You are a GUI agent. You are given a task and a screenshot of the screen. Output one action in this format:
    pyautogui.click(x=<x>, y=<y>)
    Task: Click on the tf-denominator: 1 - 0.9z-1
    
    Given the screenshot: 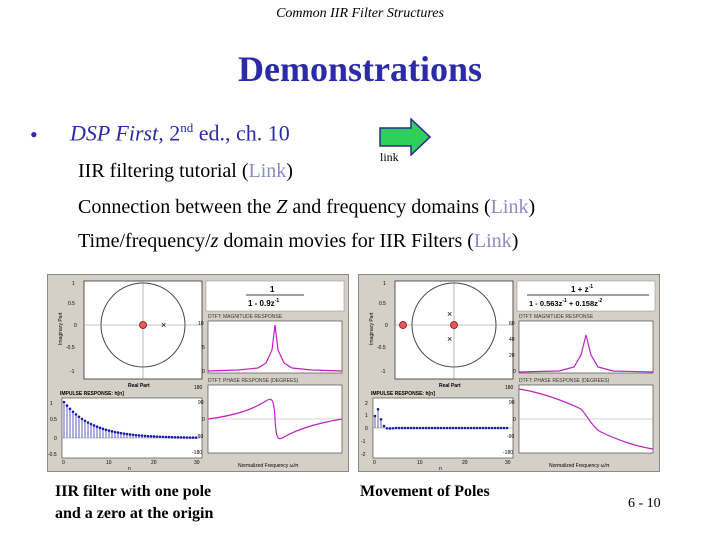 What is the action you would take?
    pyautogui.click(x=263, y=303)
    